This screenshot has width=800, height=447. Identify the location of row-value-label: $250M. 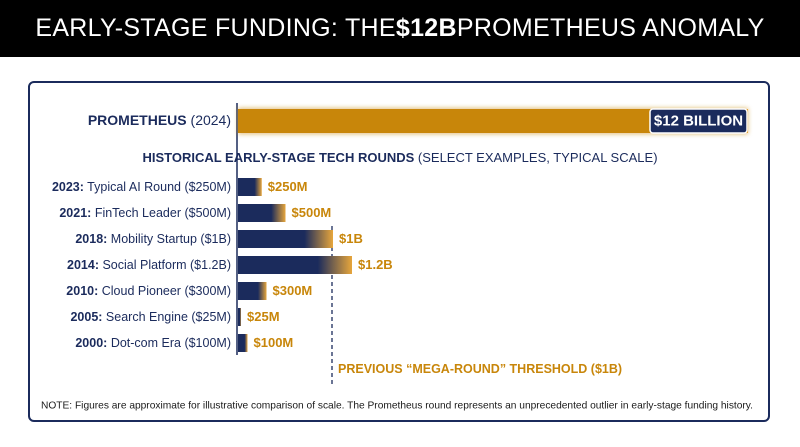
(288, 186).